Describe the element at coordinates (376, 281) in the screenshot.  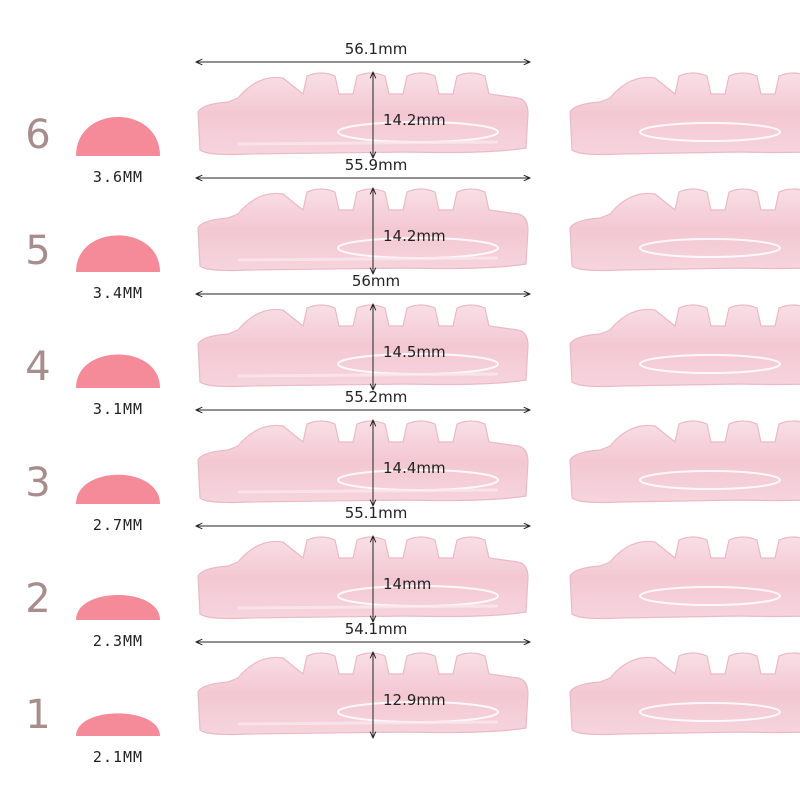
I see `length-label: 56mm` at that location.